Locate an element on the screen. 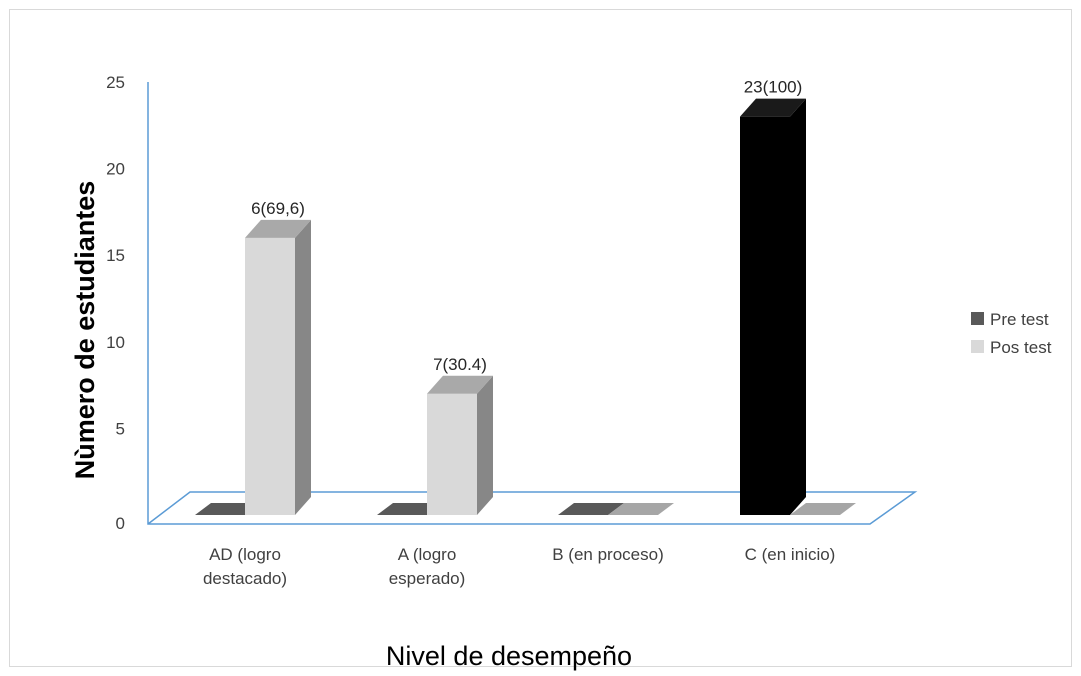 This screenshot has height=676, width=1081. data-label: 6(69,6) is located at coordinates (278, 208).